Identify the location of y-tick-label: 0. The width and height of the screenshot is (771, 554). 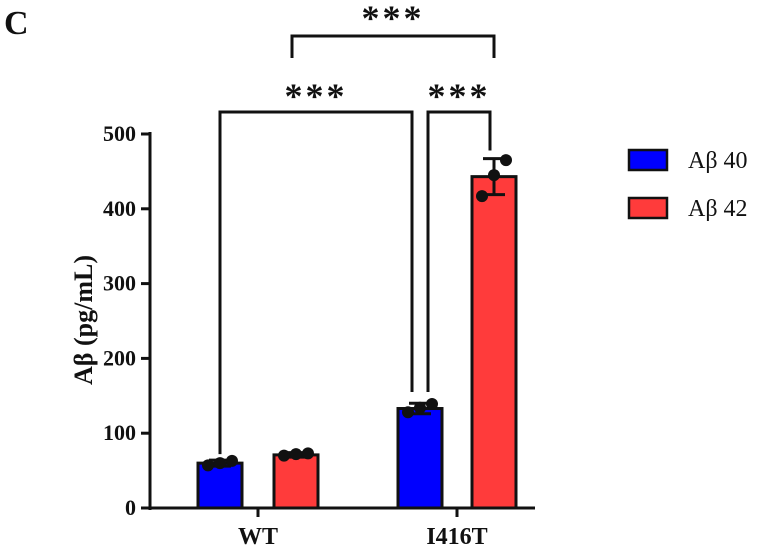
(130, 507).